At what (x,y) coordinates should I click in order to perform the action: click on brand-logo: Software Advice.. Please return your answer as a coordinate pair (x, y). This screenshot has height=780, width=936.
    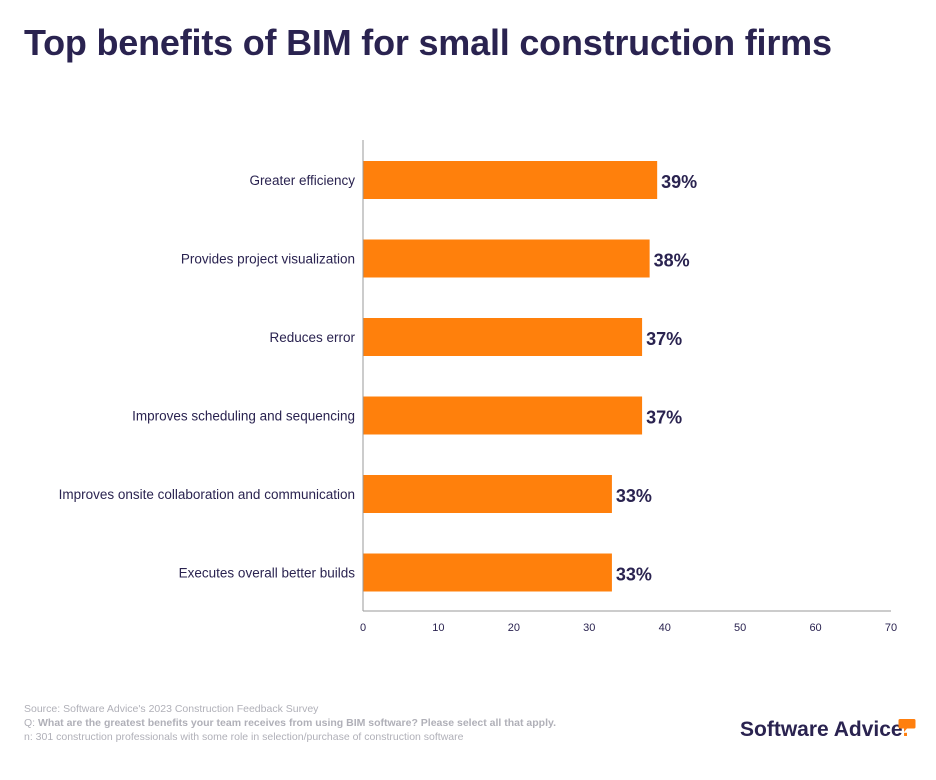
    Looking at the image, I should click on (824, 730).